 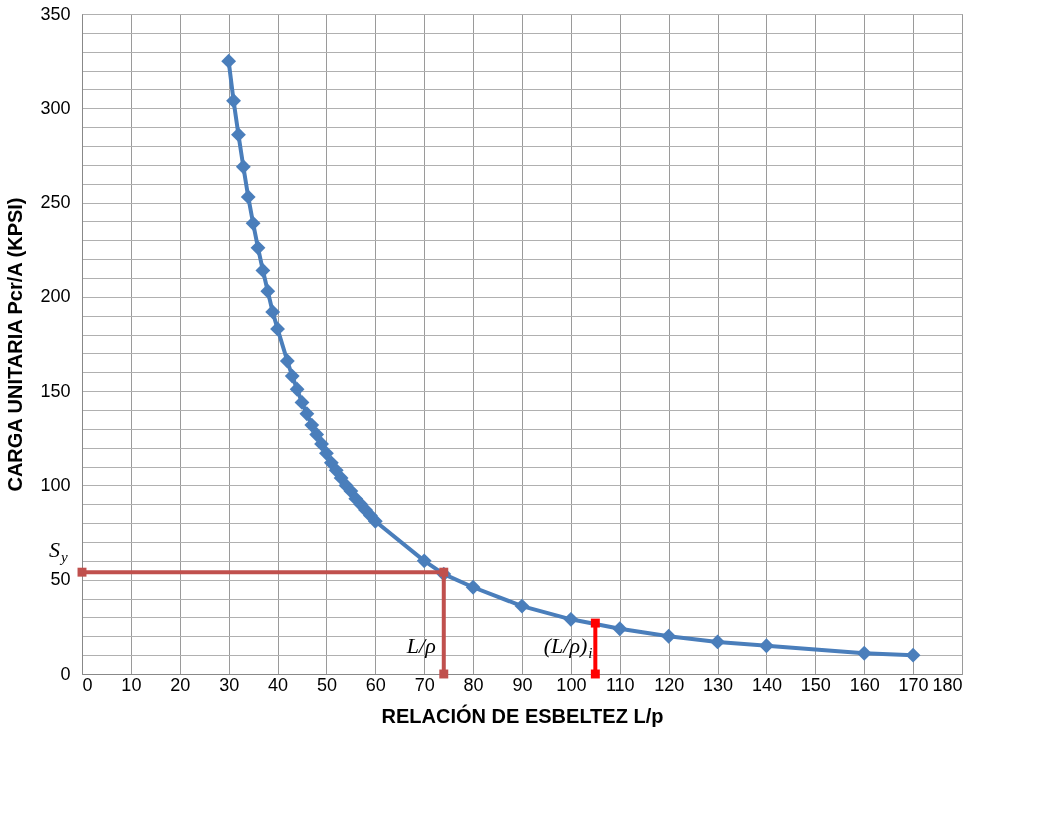 What do you see at coordinates (131, 684) in the screenshot?
I see `x-tick-label: 10` at bounding box center [131, 684].